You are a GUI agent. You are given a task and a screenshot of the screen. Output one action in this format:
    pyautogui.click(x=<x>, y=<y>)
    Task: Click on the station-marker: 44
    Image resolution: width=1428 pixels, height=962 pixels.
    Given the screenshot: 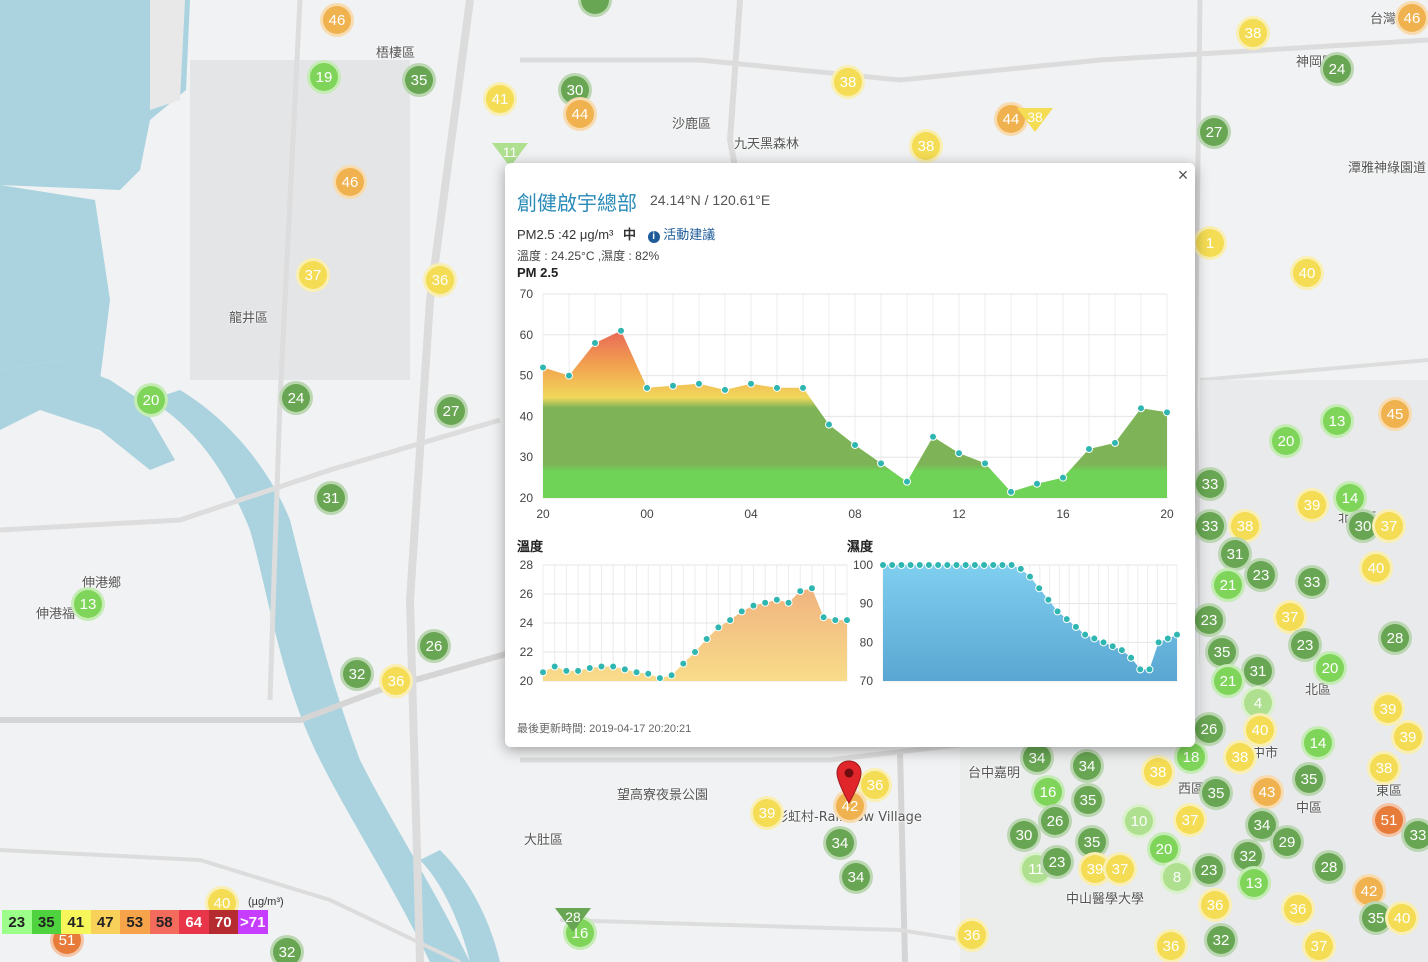 What is the action you would take?
    pyautogui.click(x=580, y=114)
    